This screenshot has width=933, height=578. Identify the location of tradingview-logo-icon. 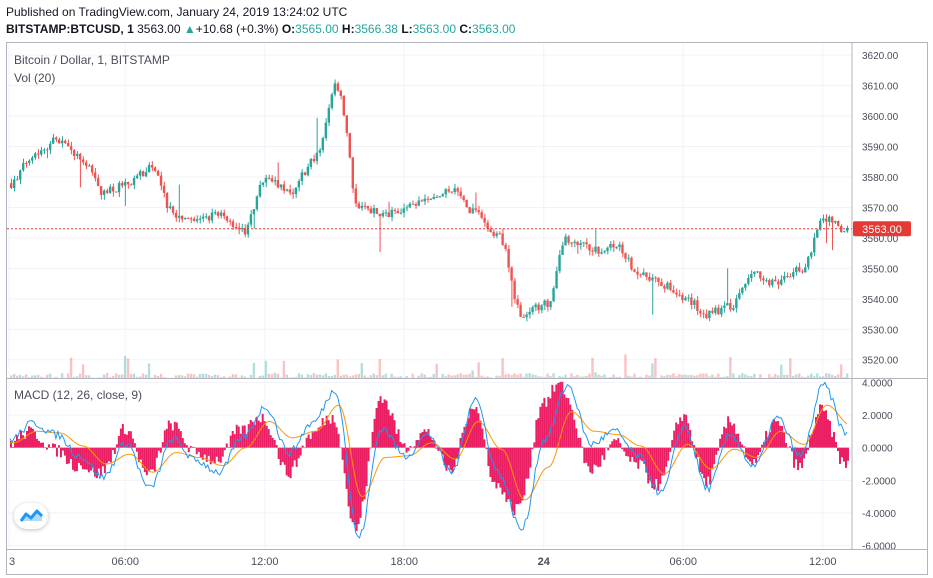
(31, 515).